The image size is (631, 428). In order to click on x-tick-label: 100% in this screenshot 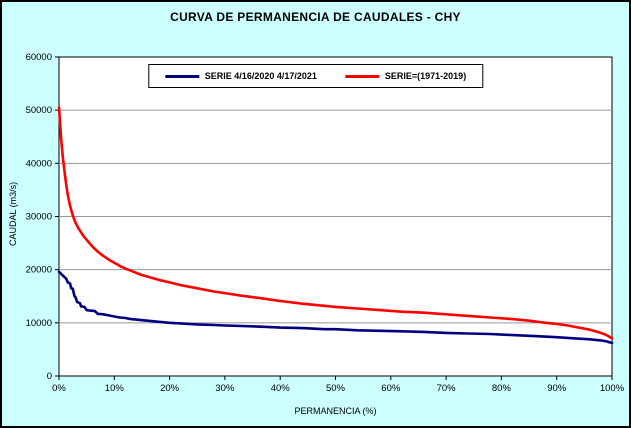, I will do `click(612, 388)`.